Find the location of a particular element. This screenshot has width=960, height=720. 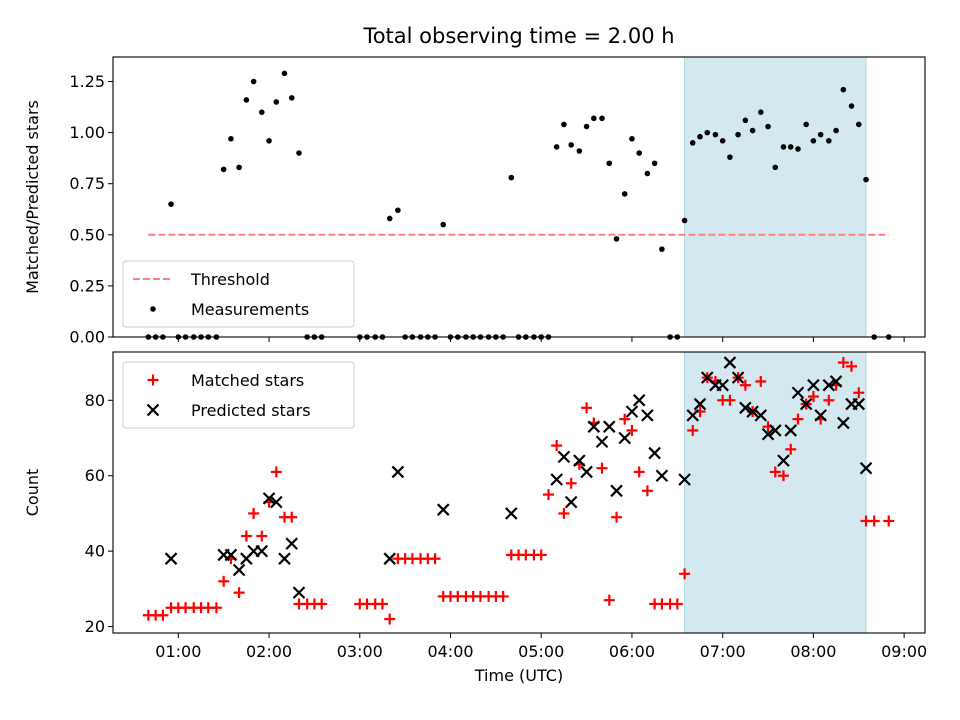

y-axis-label: Count is located at coordinates (32, 493).